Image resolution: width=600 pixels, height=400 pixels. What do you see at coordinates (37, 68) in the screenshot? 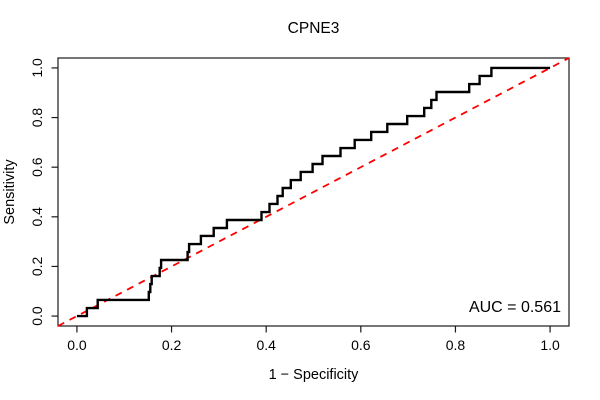
I see `y-tick-label: 1.0` at bounding box center [37, 68].